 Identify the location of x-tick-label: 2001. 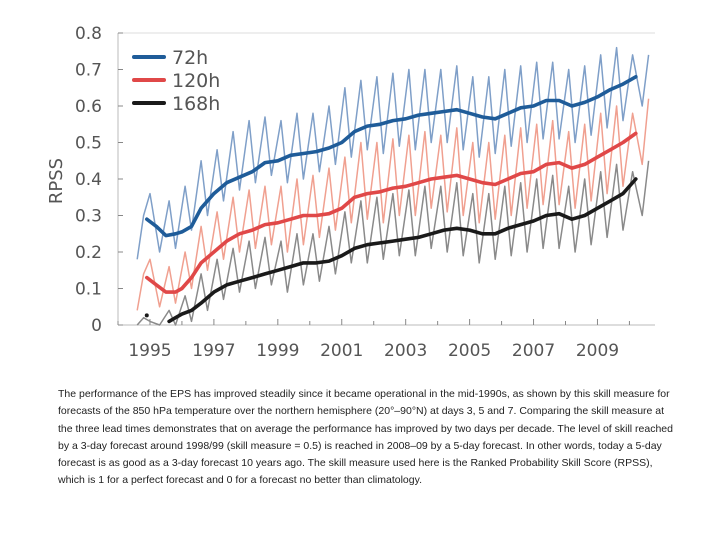
(341, 350).